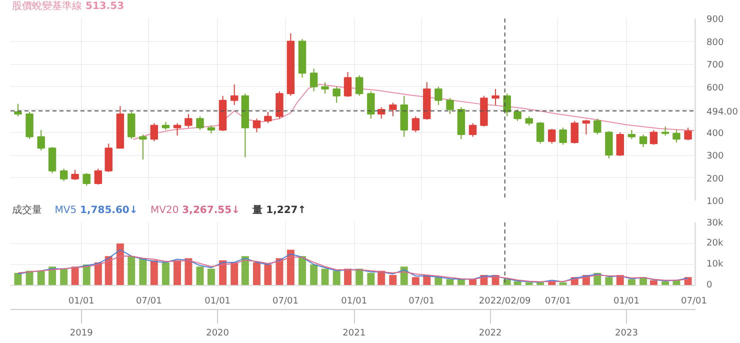  I want to click on text: 1,785.60↓, so click(108, 210).